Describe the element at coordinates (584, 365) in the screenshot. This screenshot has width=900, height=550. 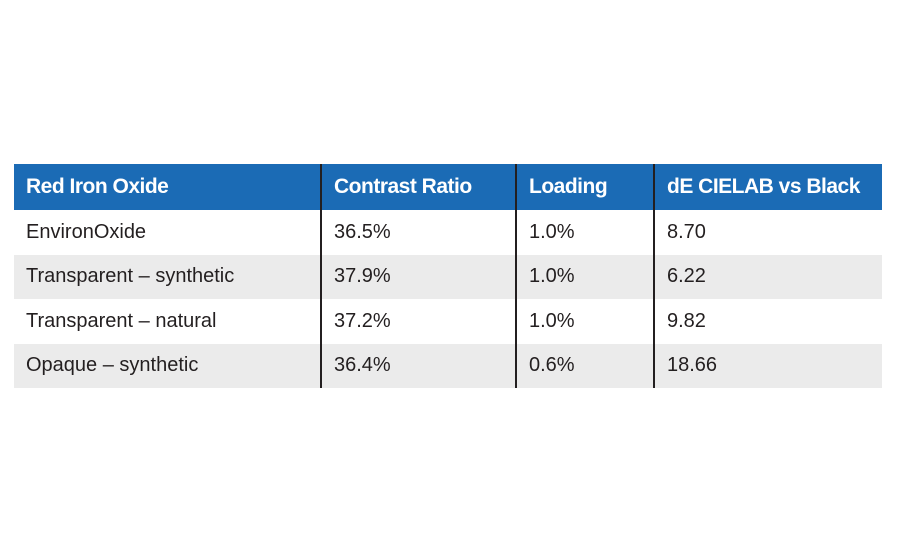
I see `table-cell: 0.6%` at that location.